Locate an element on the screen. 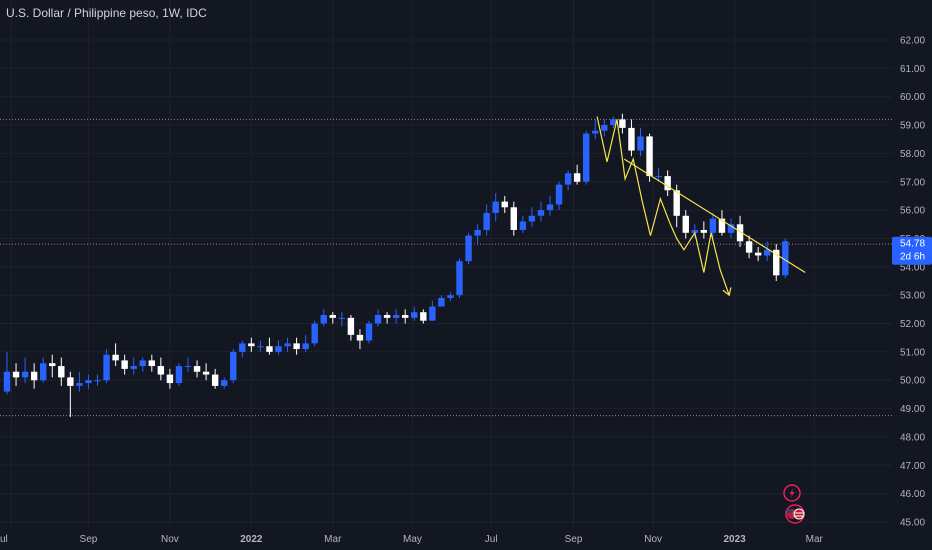 This screenshot has width=932, height=550. x-tick-label: Jul is located at coordinates (491, 539).